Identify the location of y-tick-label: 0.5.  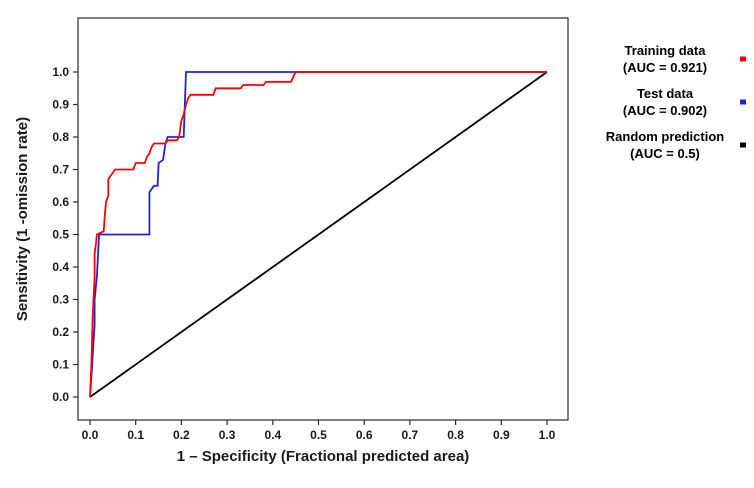
(60, 235).